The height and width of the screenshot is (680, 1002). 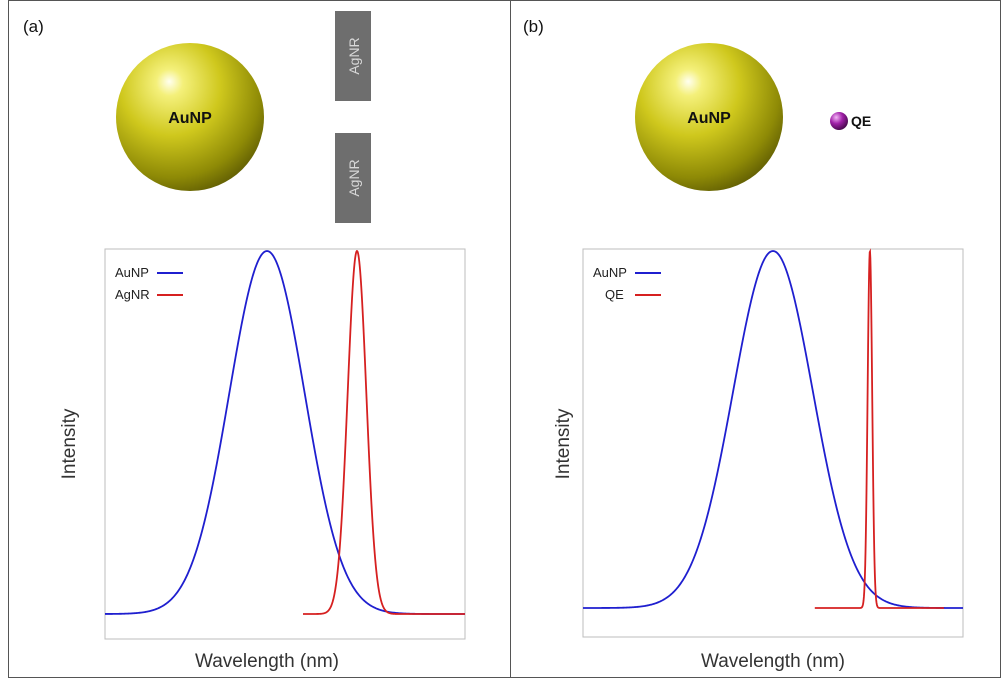 I want to click on rod-top-label: AgNR, so click(x=354, y=55).